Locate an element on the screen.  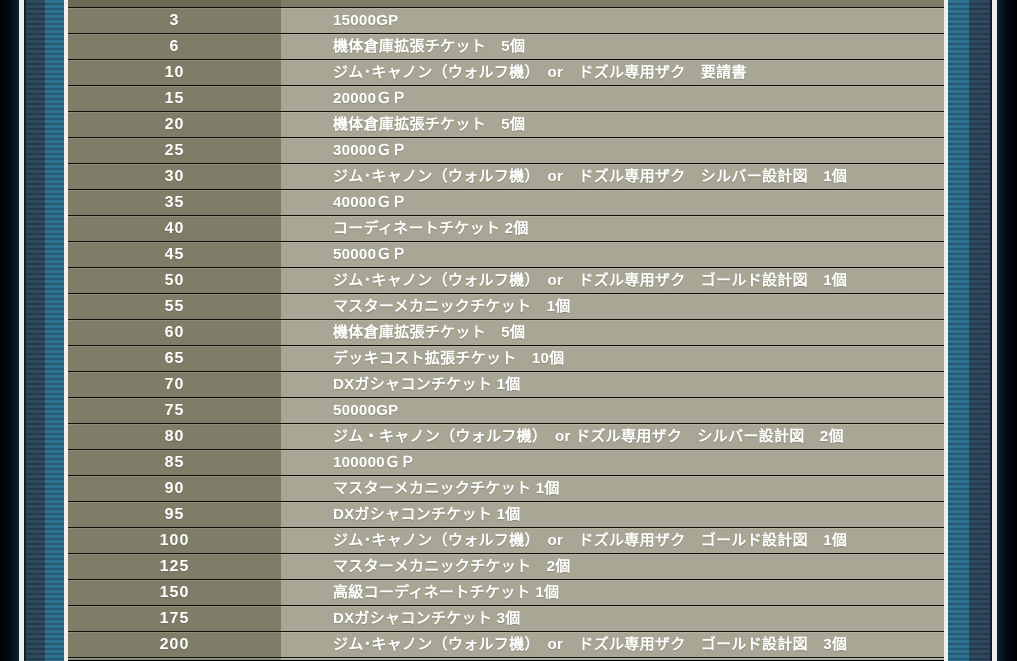
table-row: 75 50000GP is located at coordinates (506, 410).